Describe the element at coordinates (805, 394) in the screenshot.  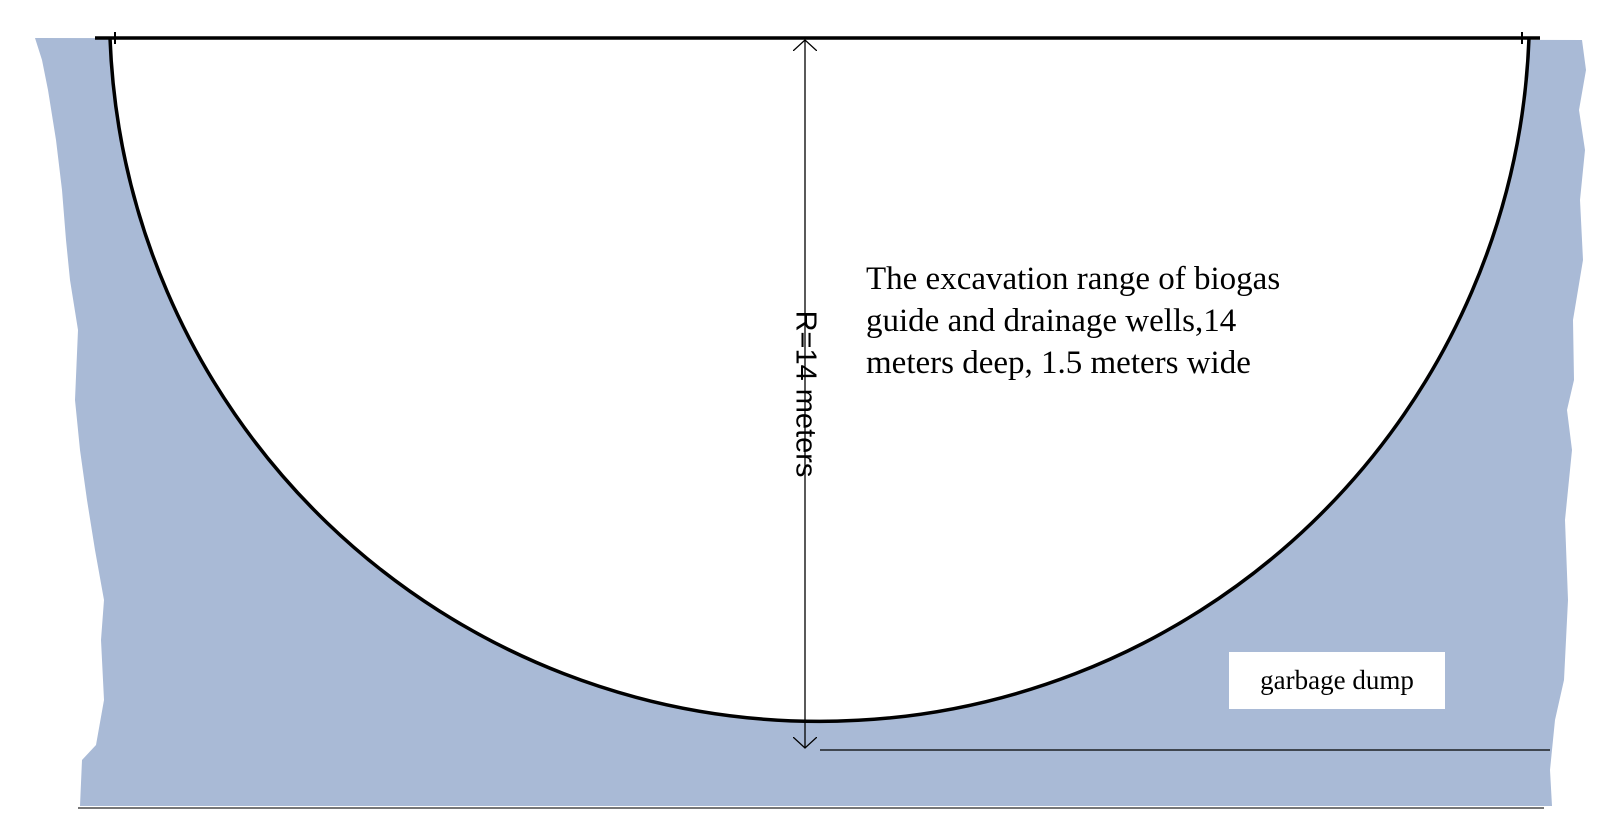
I see `radius-label: R=14 meters` at that location.